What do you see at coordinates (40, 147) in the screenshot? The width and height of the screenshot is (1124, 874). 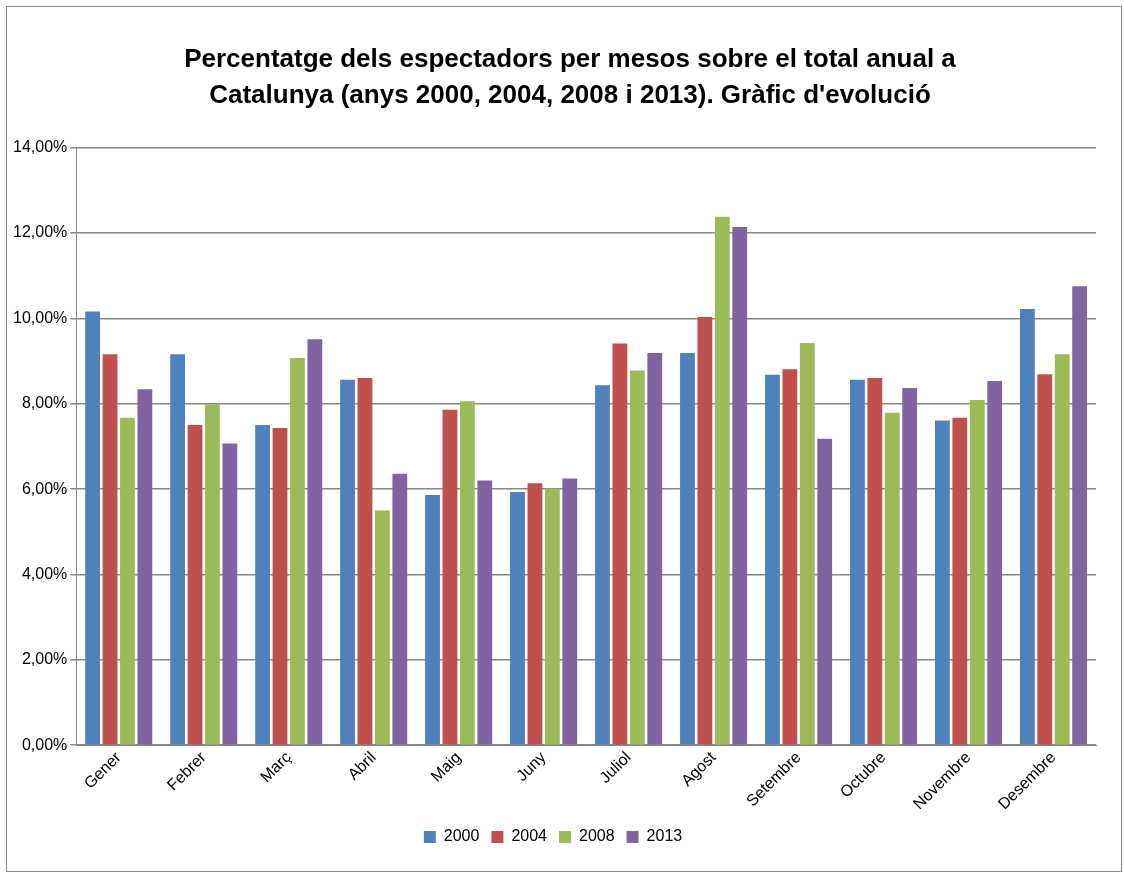 I see `y-tick-label: 14,00%` at bounding box center [40, 147].